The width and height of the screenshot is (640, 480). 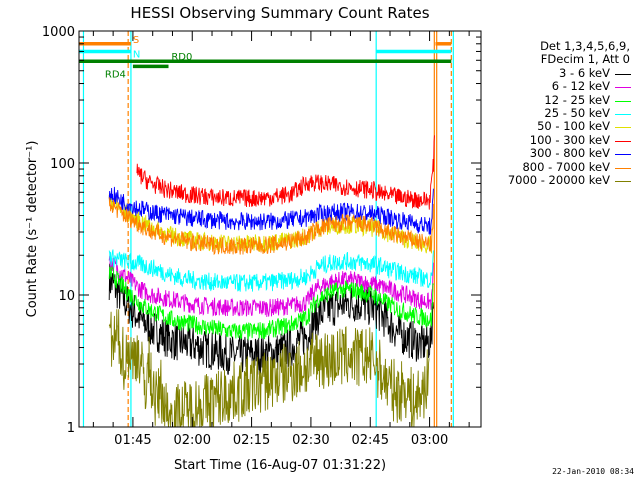 I want to click on y-tick-label-3: 1000, so click(x=58, y=32).